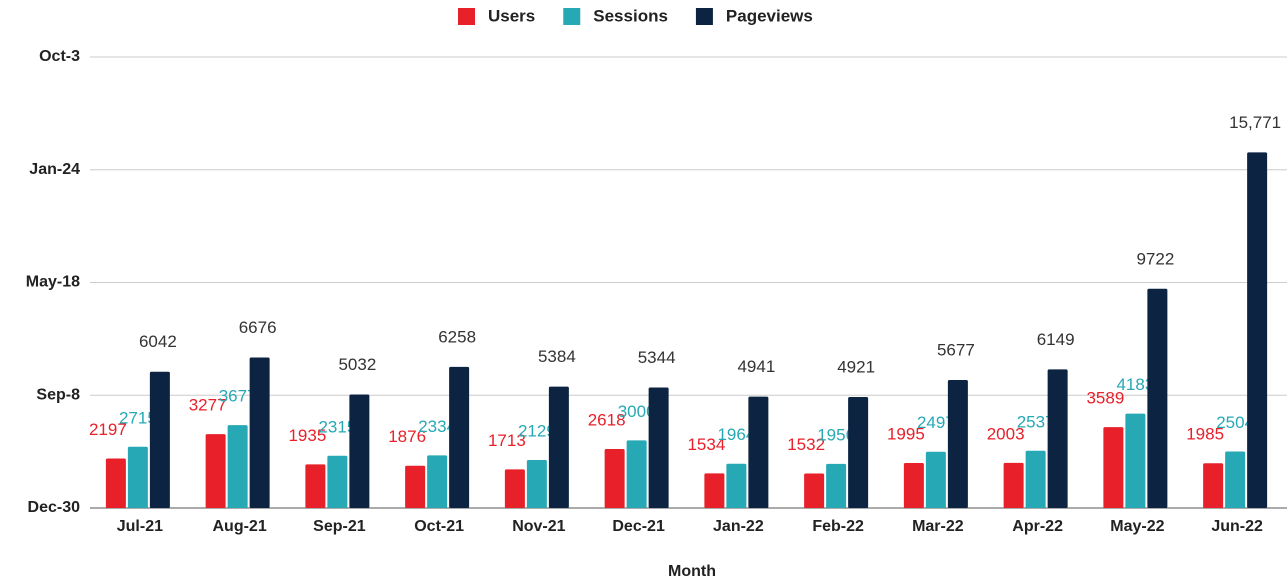 The width and height of the screenshot is (1287, 580). I want to click on x-tick-label: Oct-21, so click(439, 526).